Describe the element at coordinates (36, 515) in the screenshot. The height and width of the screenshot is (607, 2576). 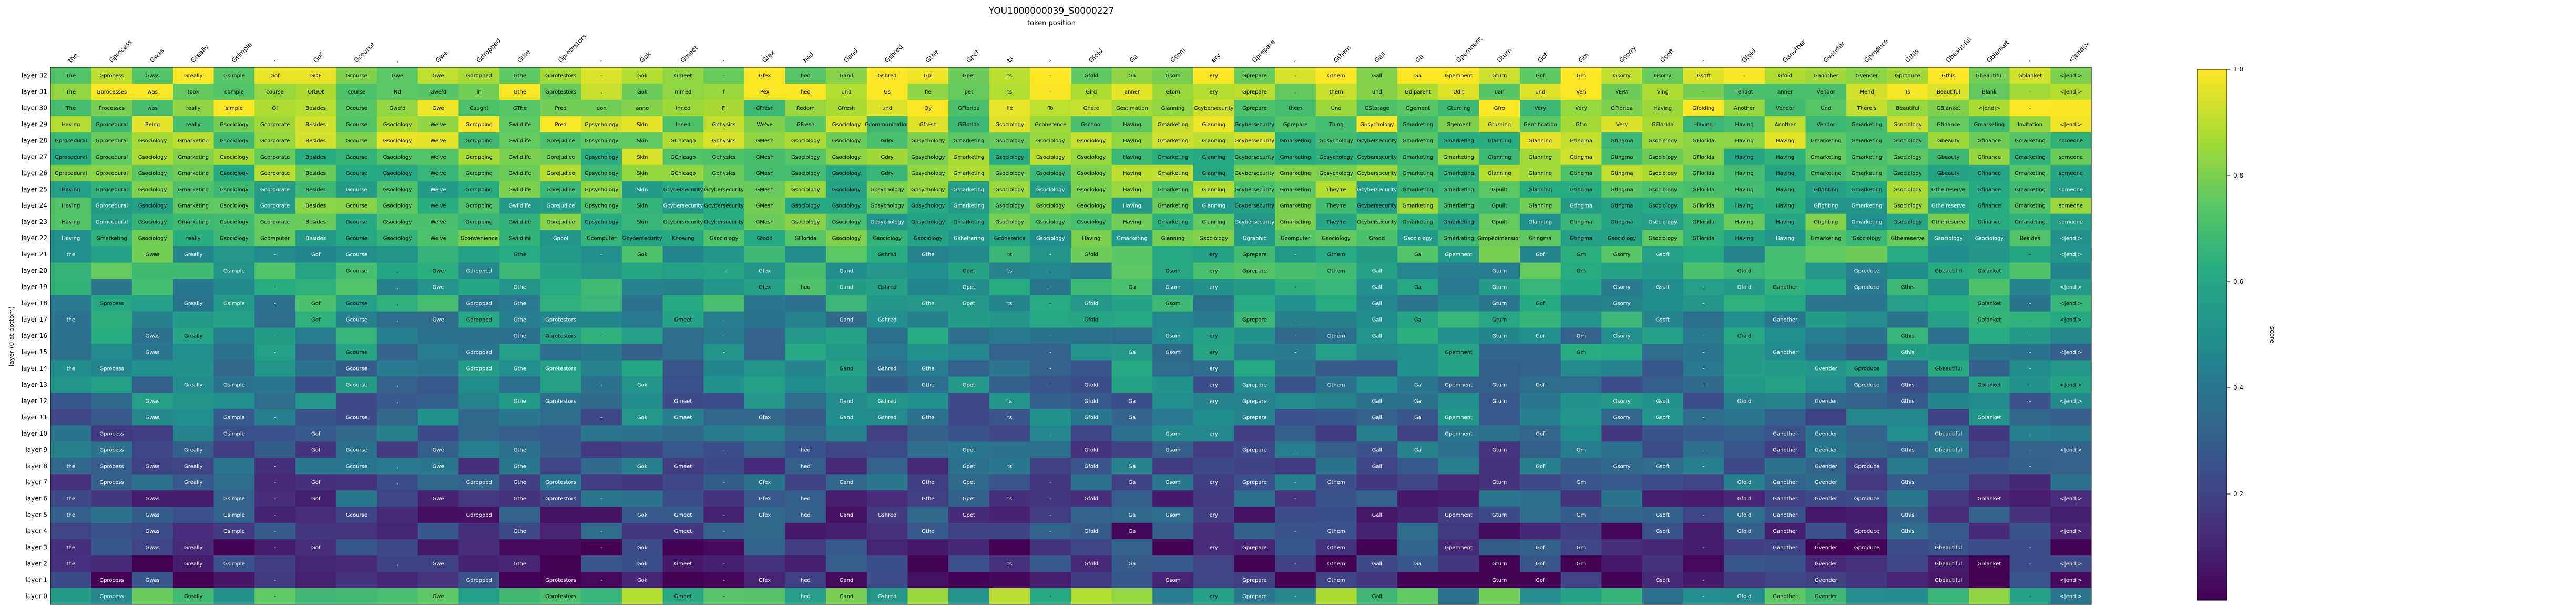
I see `y-tick-label: layer 5` at that location.